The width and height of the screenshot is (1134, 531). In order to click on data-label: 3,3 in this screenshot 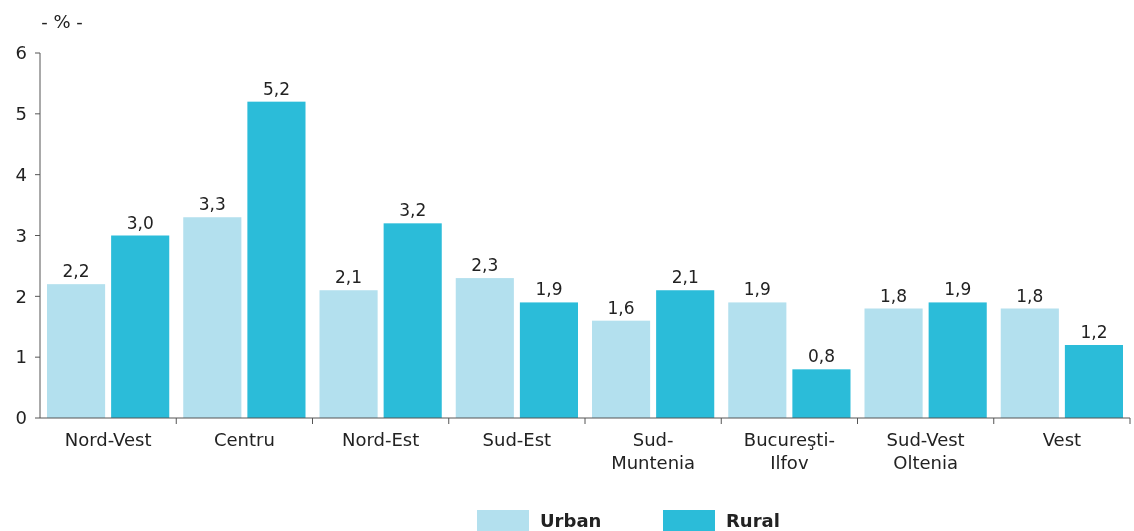, I will do `click(212, 204)`.